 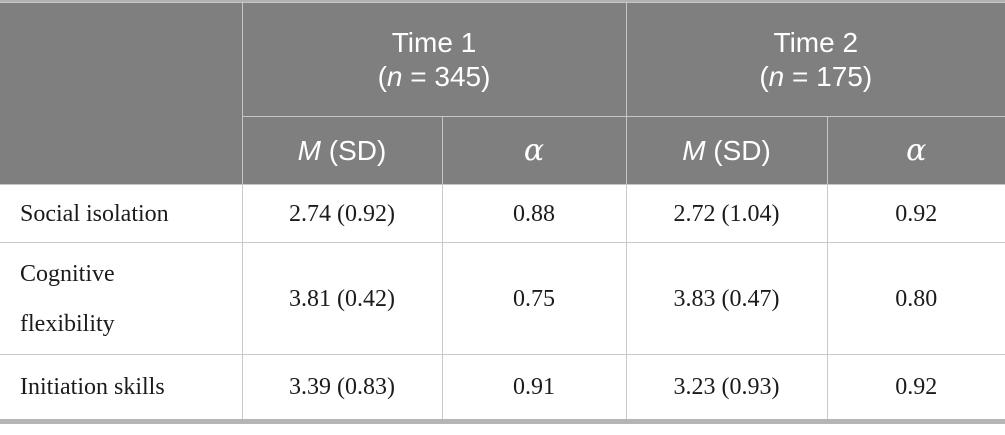 I want to click on time2-msd-header: M (SD), so click(x=726, y=150).